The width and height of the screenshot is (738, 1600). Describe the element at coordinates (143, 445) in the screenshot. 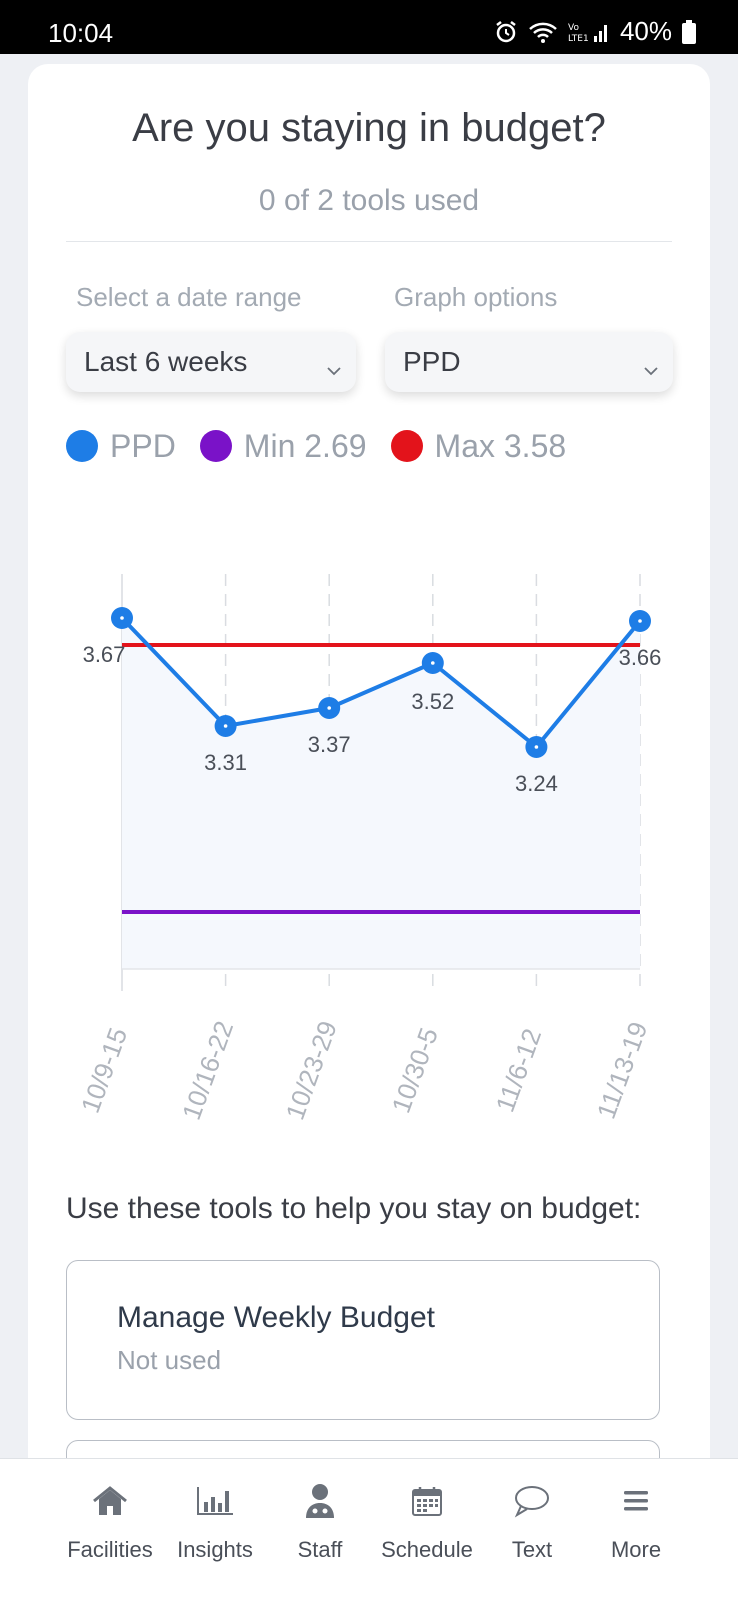

I see `legend-label-ppd: PPD` at that location.